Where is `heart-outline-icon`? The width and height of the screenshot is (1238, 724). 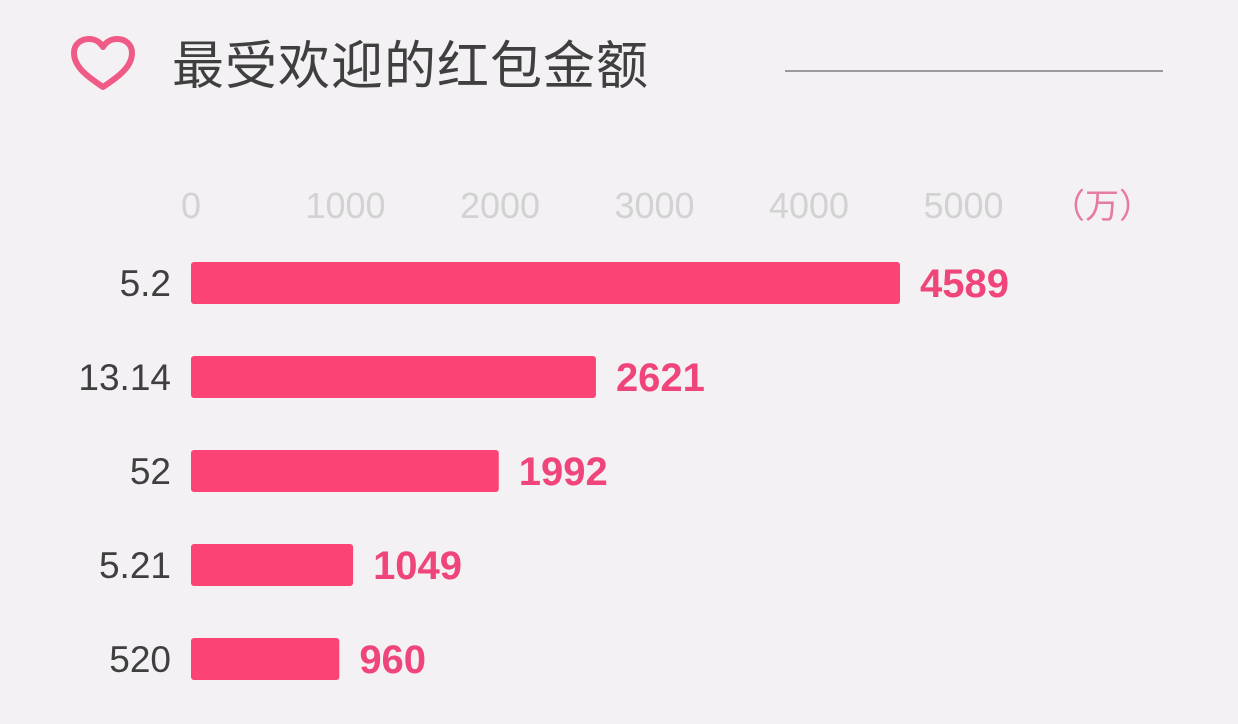 heart-outline-icon is located at coordinates (103, 63).